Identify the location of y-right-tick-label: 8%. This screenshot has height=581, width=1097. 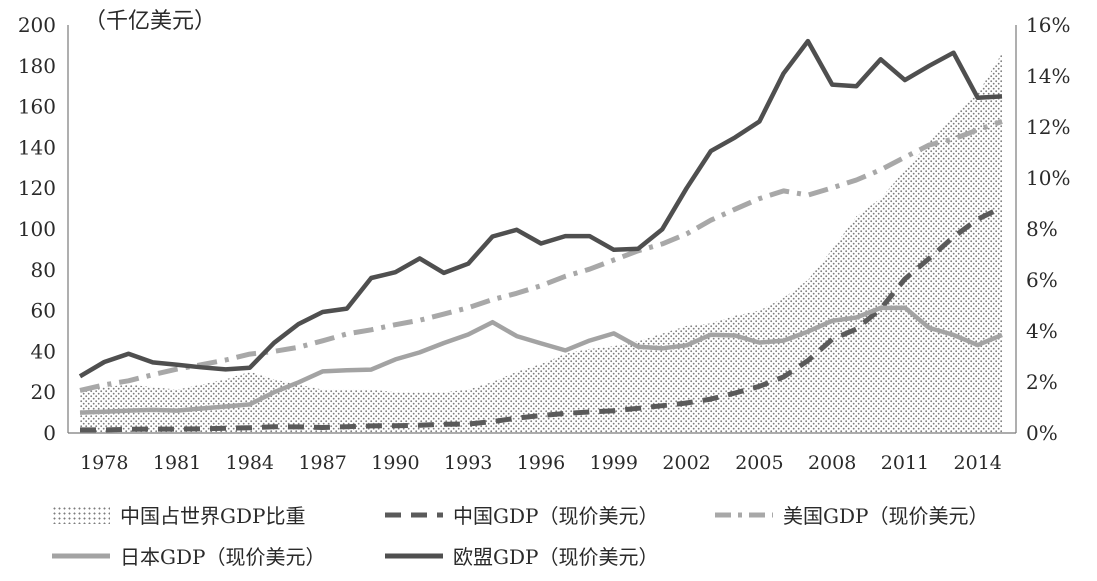
(1042, 229).